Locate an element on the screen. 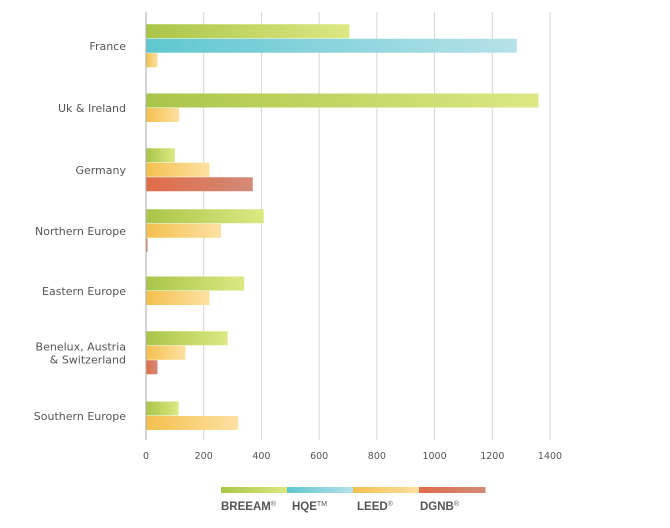 This screenshot has width=670, height=528. category-label: Eastern Europe is located at coordinates (84, 291).